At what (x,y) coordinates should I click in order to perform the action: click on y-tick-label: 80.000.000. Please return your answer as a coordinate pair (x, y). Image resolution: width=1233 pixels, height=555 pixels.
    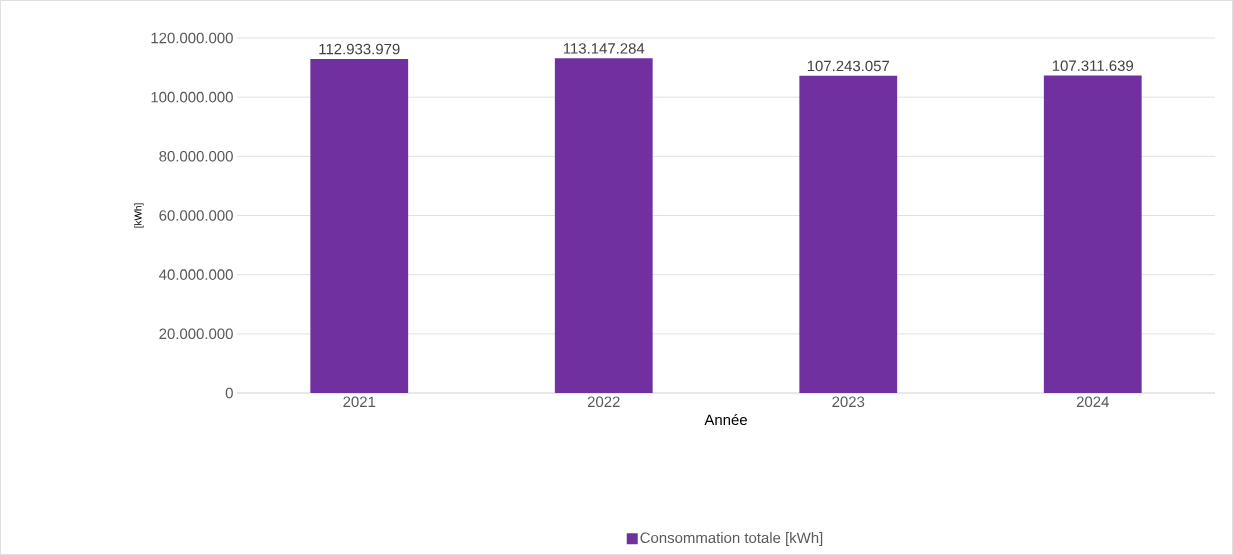
    Looking at the image, I should click on (196, 156).